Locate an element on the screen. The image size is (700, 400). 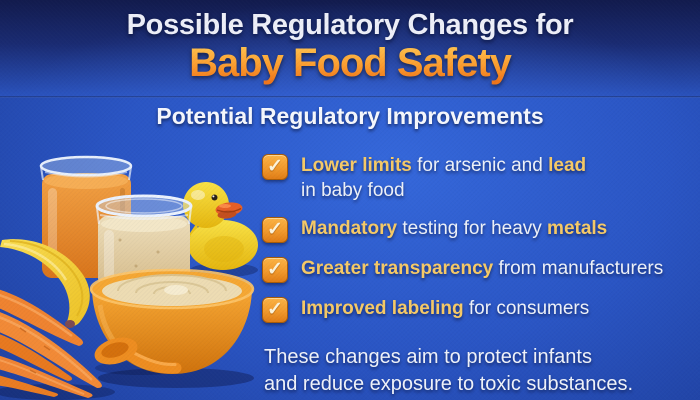
checklist-item-text: Greater transparency from manufacturers is located at coordinates (482, 268).